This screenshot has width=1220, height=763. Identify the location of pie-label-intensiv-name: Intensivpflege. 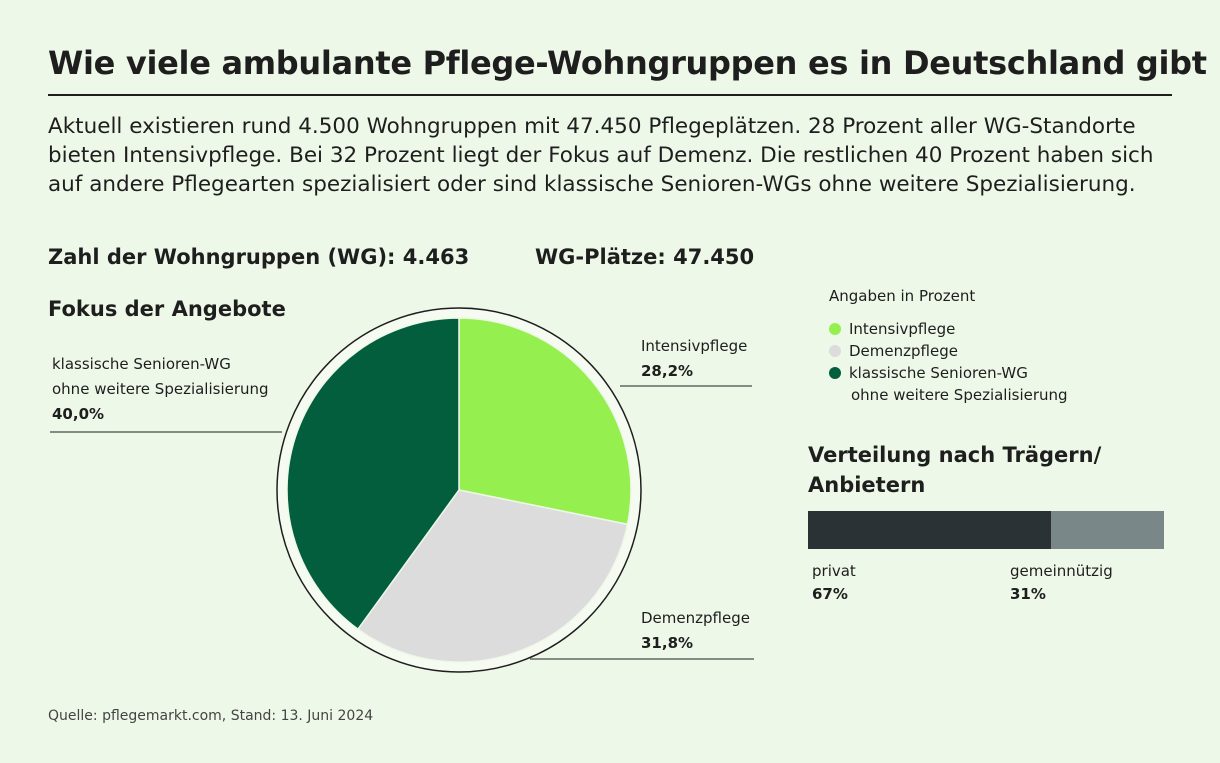
(694, 346).